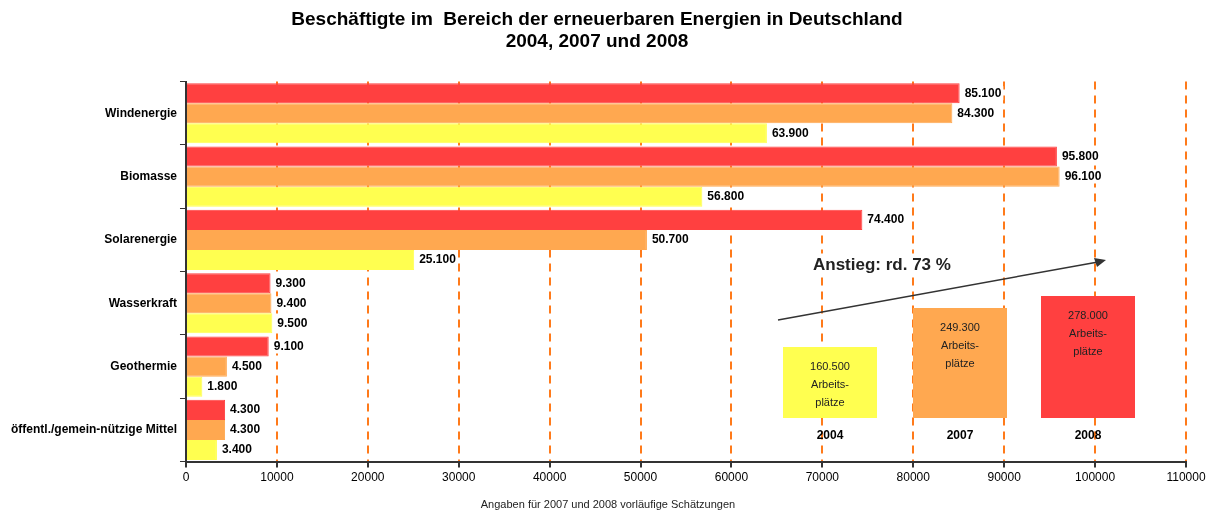  I want to click on data-label: 84.300, so click(976, 112).